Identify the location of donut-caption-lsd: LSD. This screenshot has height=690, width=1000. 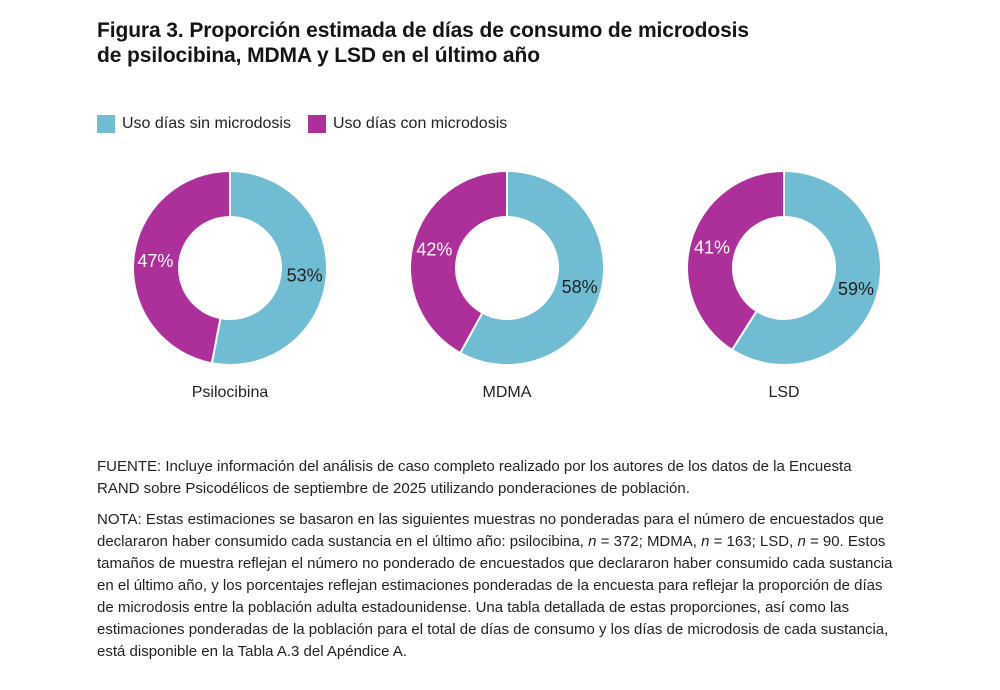
(784, 392).